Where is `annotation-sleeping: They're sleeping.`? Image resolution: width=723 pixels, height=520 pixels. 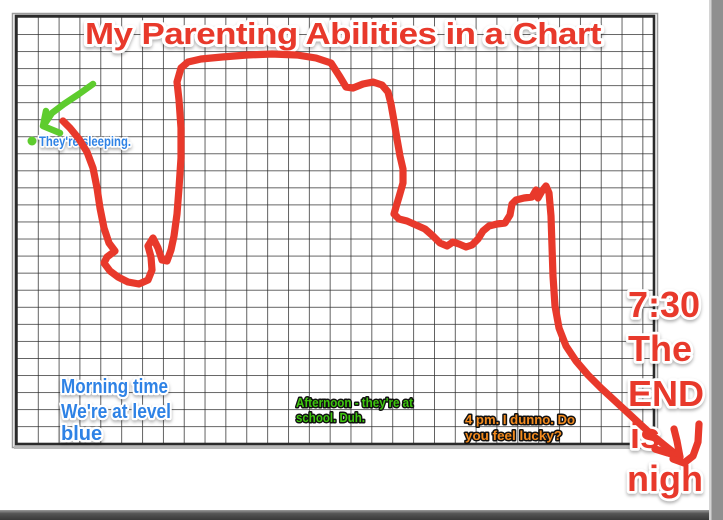 annotation-sleeping: They're sleeping. is located at coordinates (85, 141).